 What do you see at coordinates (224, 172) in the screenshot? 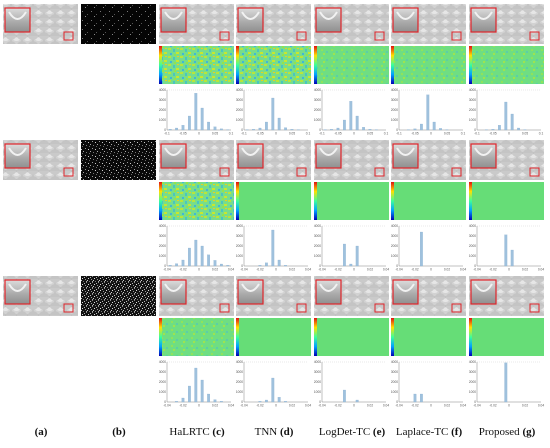
I see `recovered-image-row-2-method-1-roi-box` at bounding box center [224, 172].